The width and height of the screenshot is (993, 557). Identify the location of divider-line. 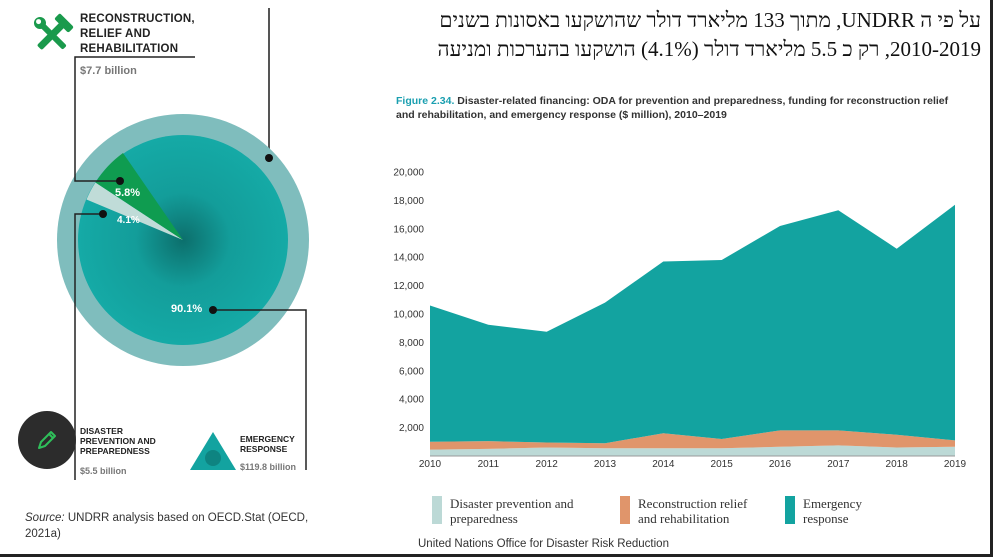
(269, 85).